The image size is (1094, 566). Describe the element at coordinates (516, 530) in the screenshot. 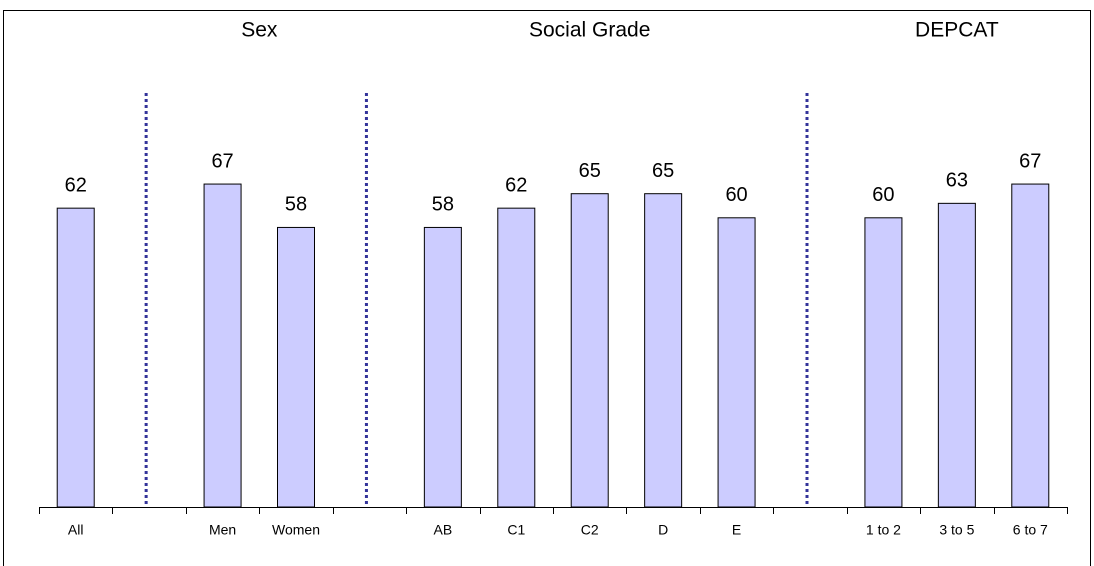

I see `x-tick-label: C1` at that location.